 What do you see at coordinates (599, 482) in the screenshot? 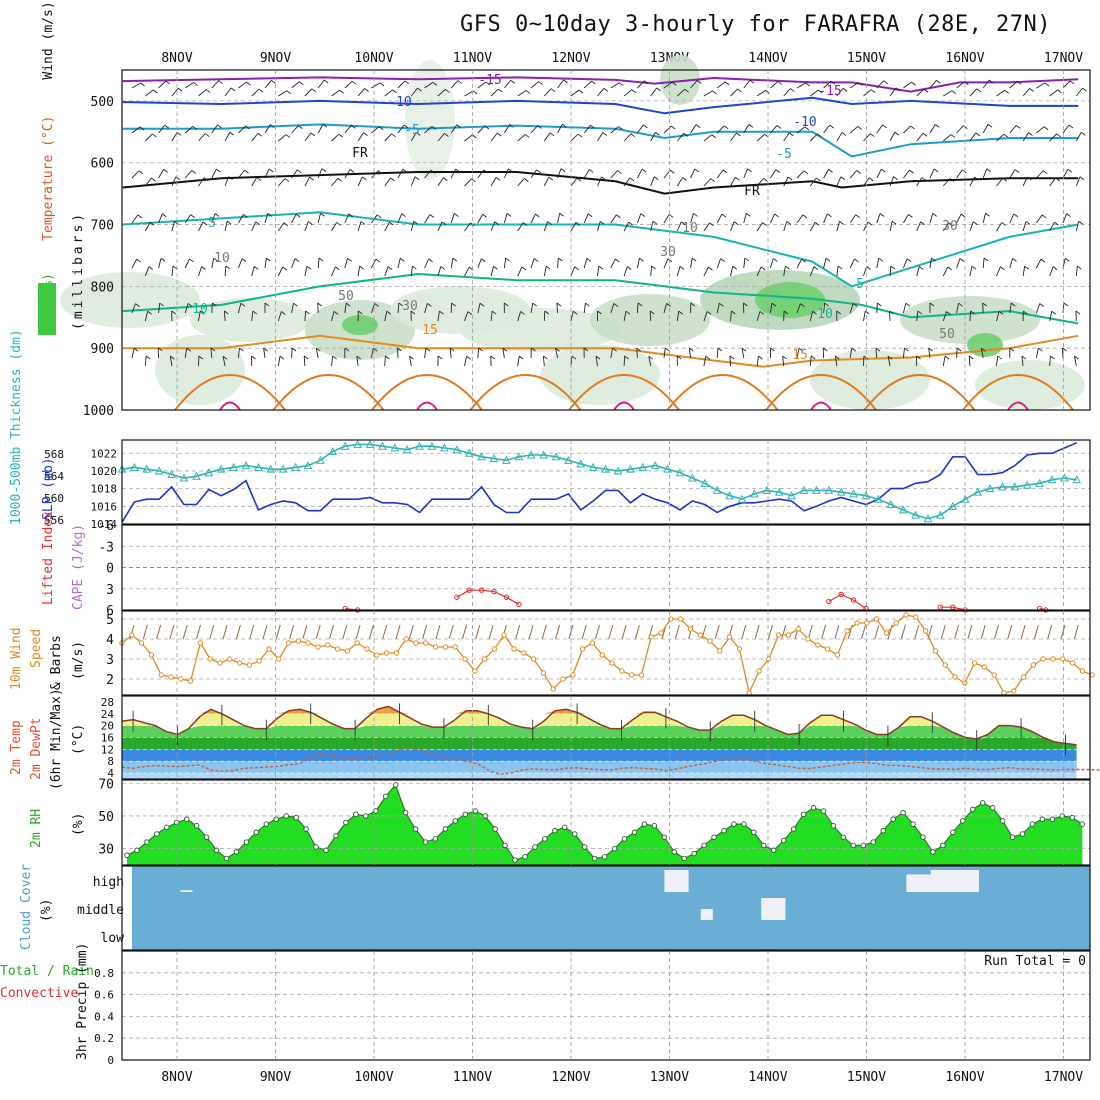
I see `slp-line` at bounding box center [599, 482].